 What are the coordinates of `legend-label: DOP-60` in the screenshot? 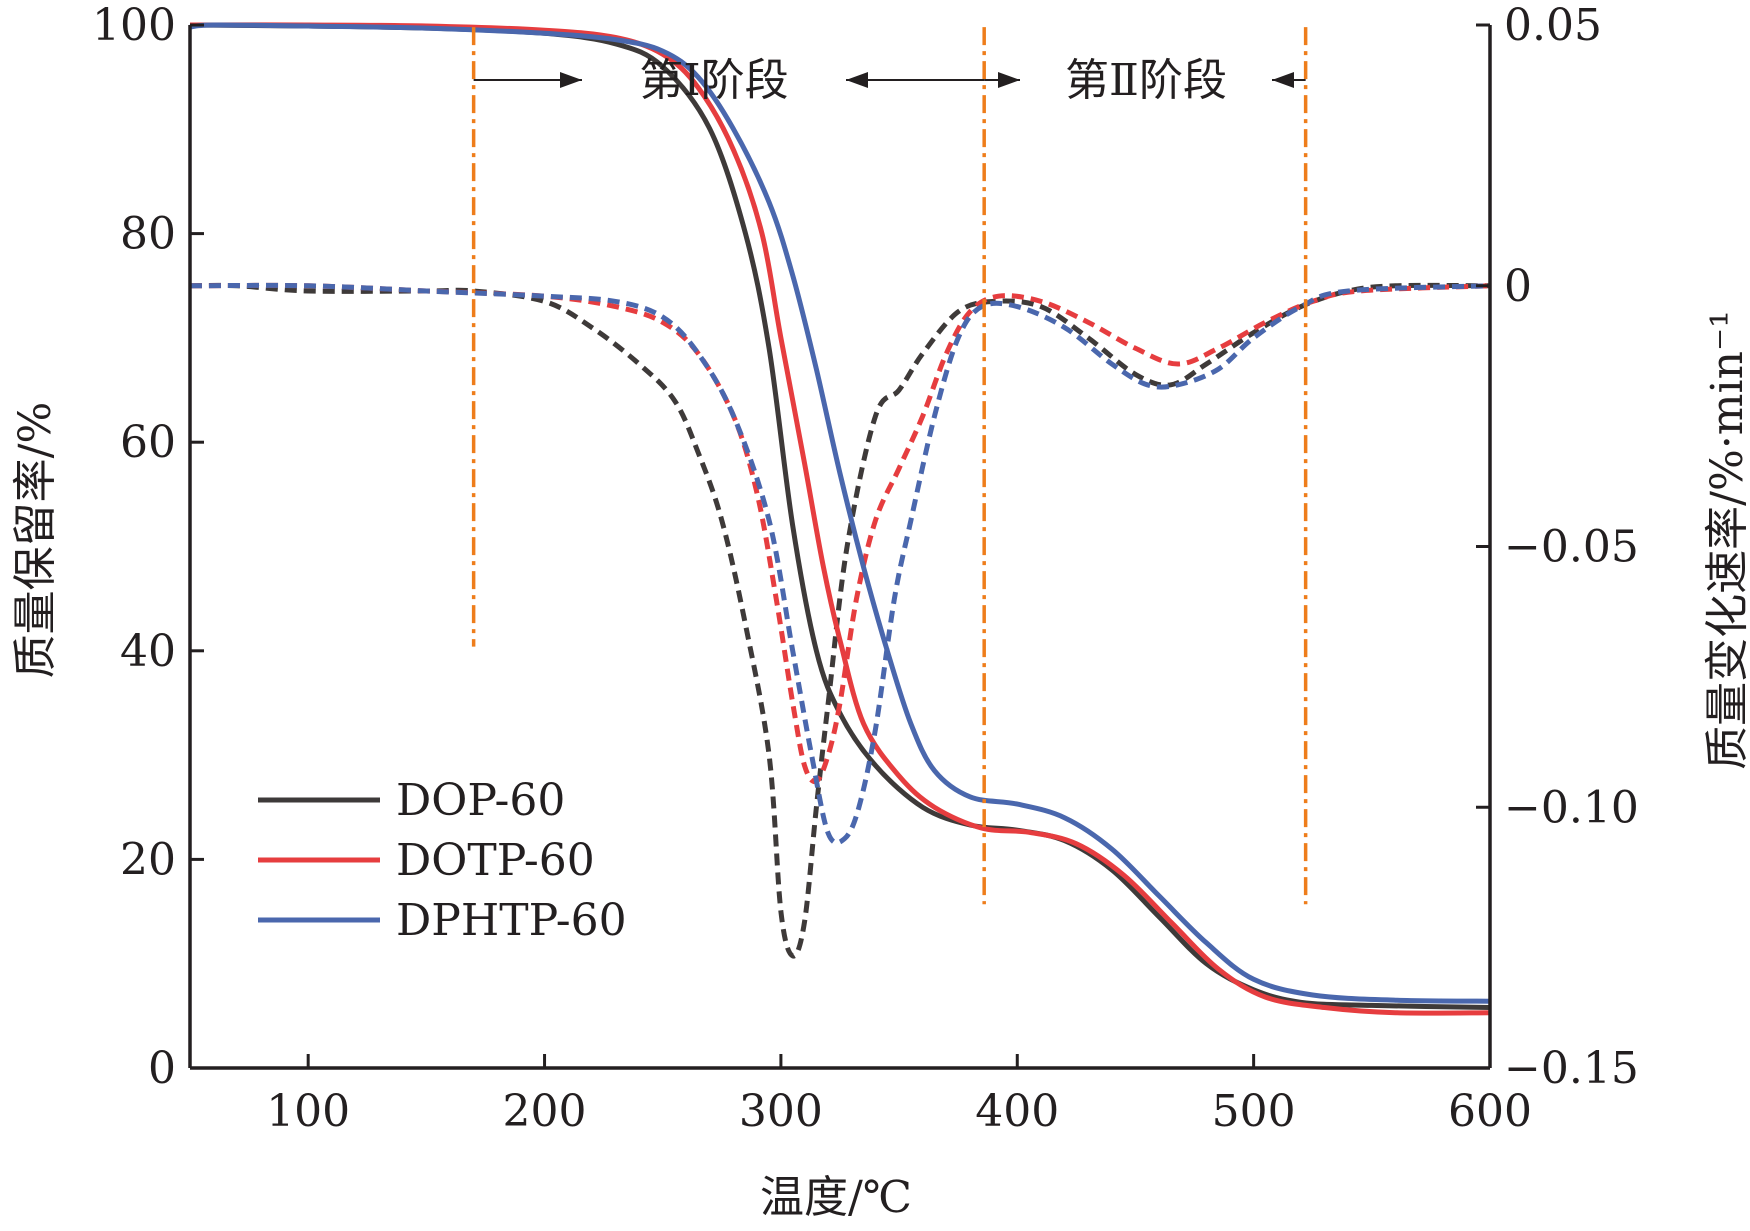 It's located at (480, 800).